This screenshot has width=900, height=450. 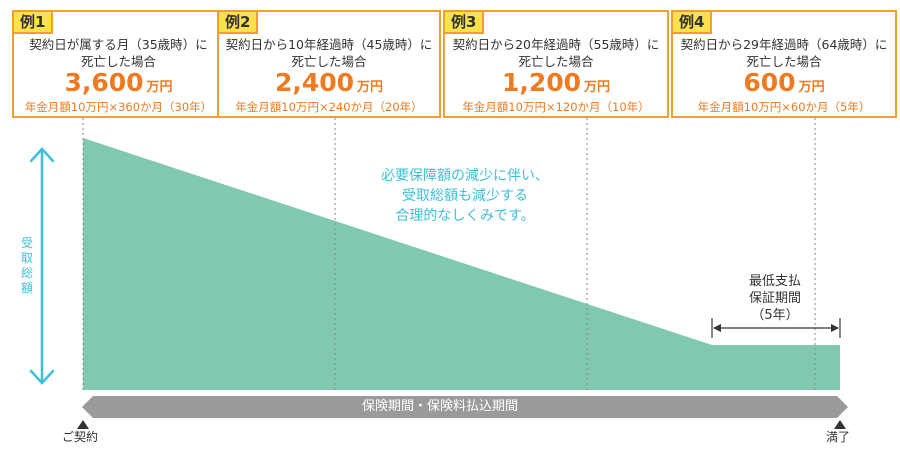 I want to click on amount-value: 1,200, so click(x=541, y=82).